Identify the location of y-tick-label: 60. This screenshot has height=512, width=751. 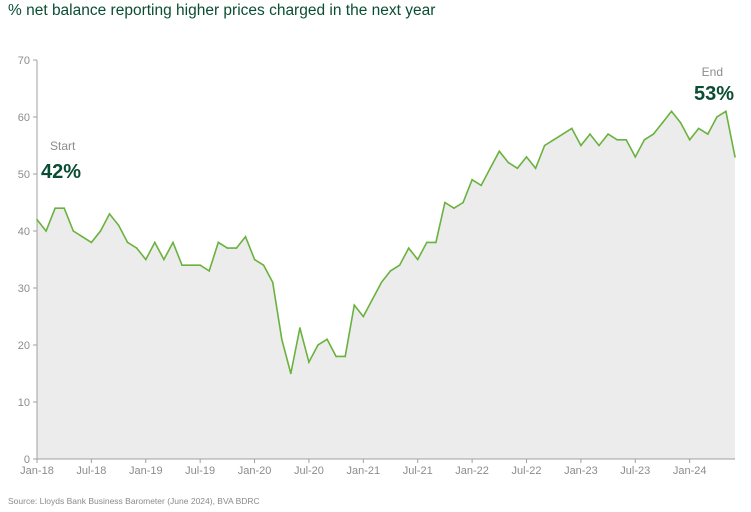
(24, 118).